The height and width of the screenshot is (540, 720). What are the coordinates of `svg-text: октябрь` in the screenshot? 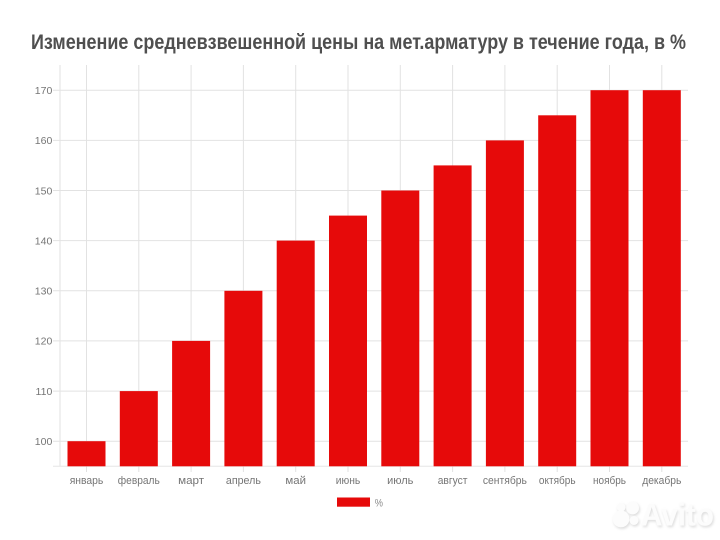 It's located at (557, 481).